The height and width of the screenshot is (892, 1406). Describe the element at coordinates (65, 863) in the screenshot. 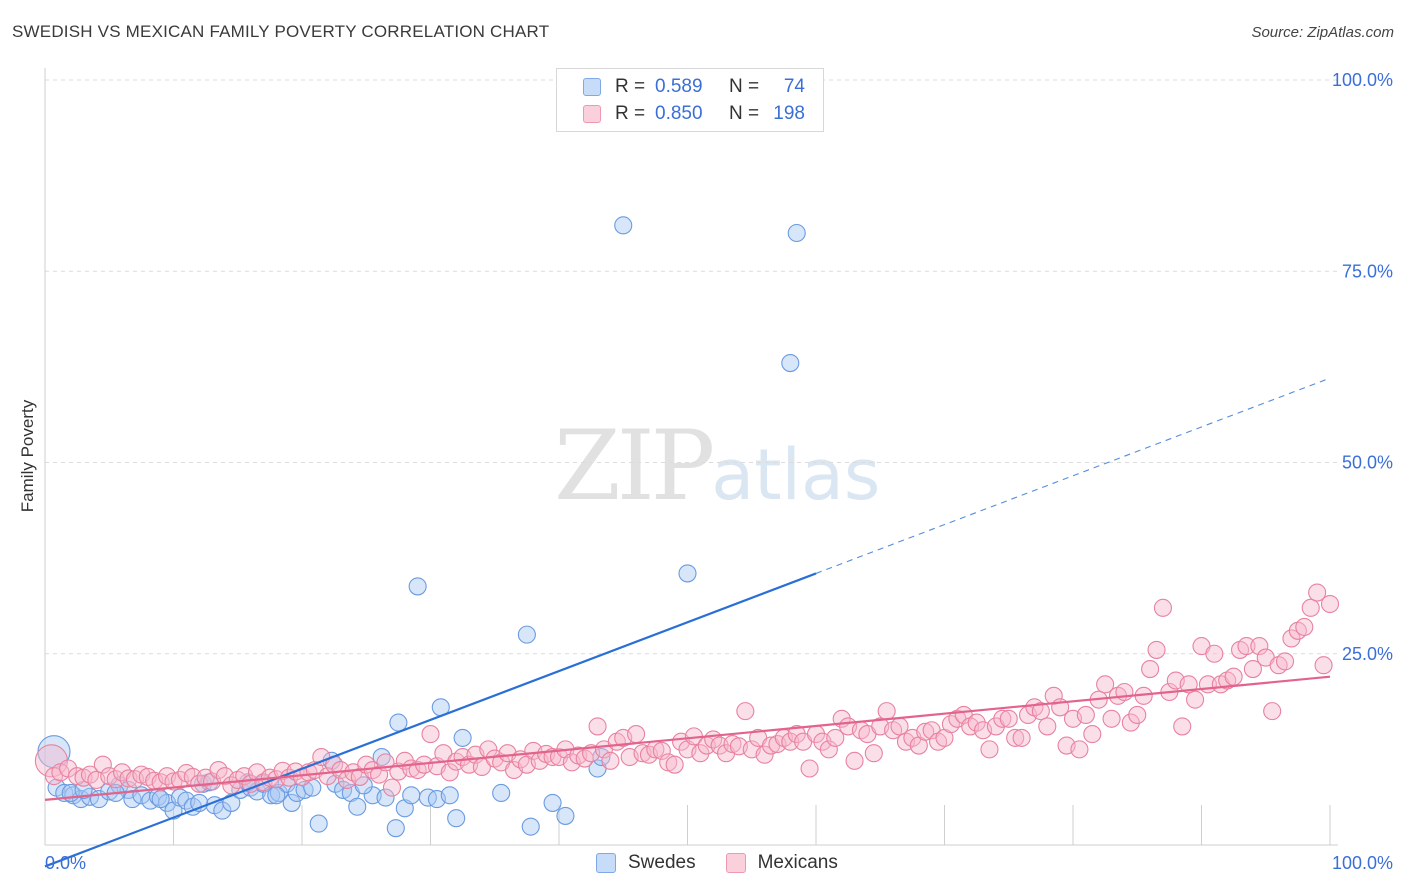

I see `x-tick-label: 0.0%` at that location.